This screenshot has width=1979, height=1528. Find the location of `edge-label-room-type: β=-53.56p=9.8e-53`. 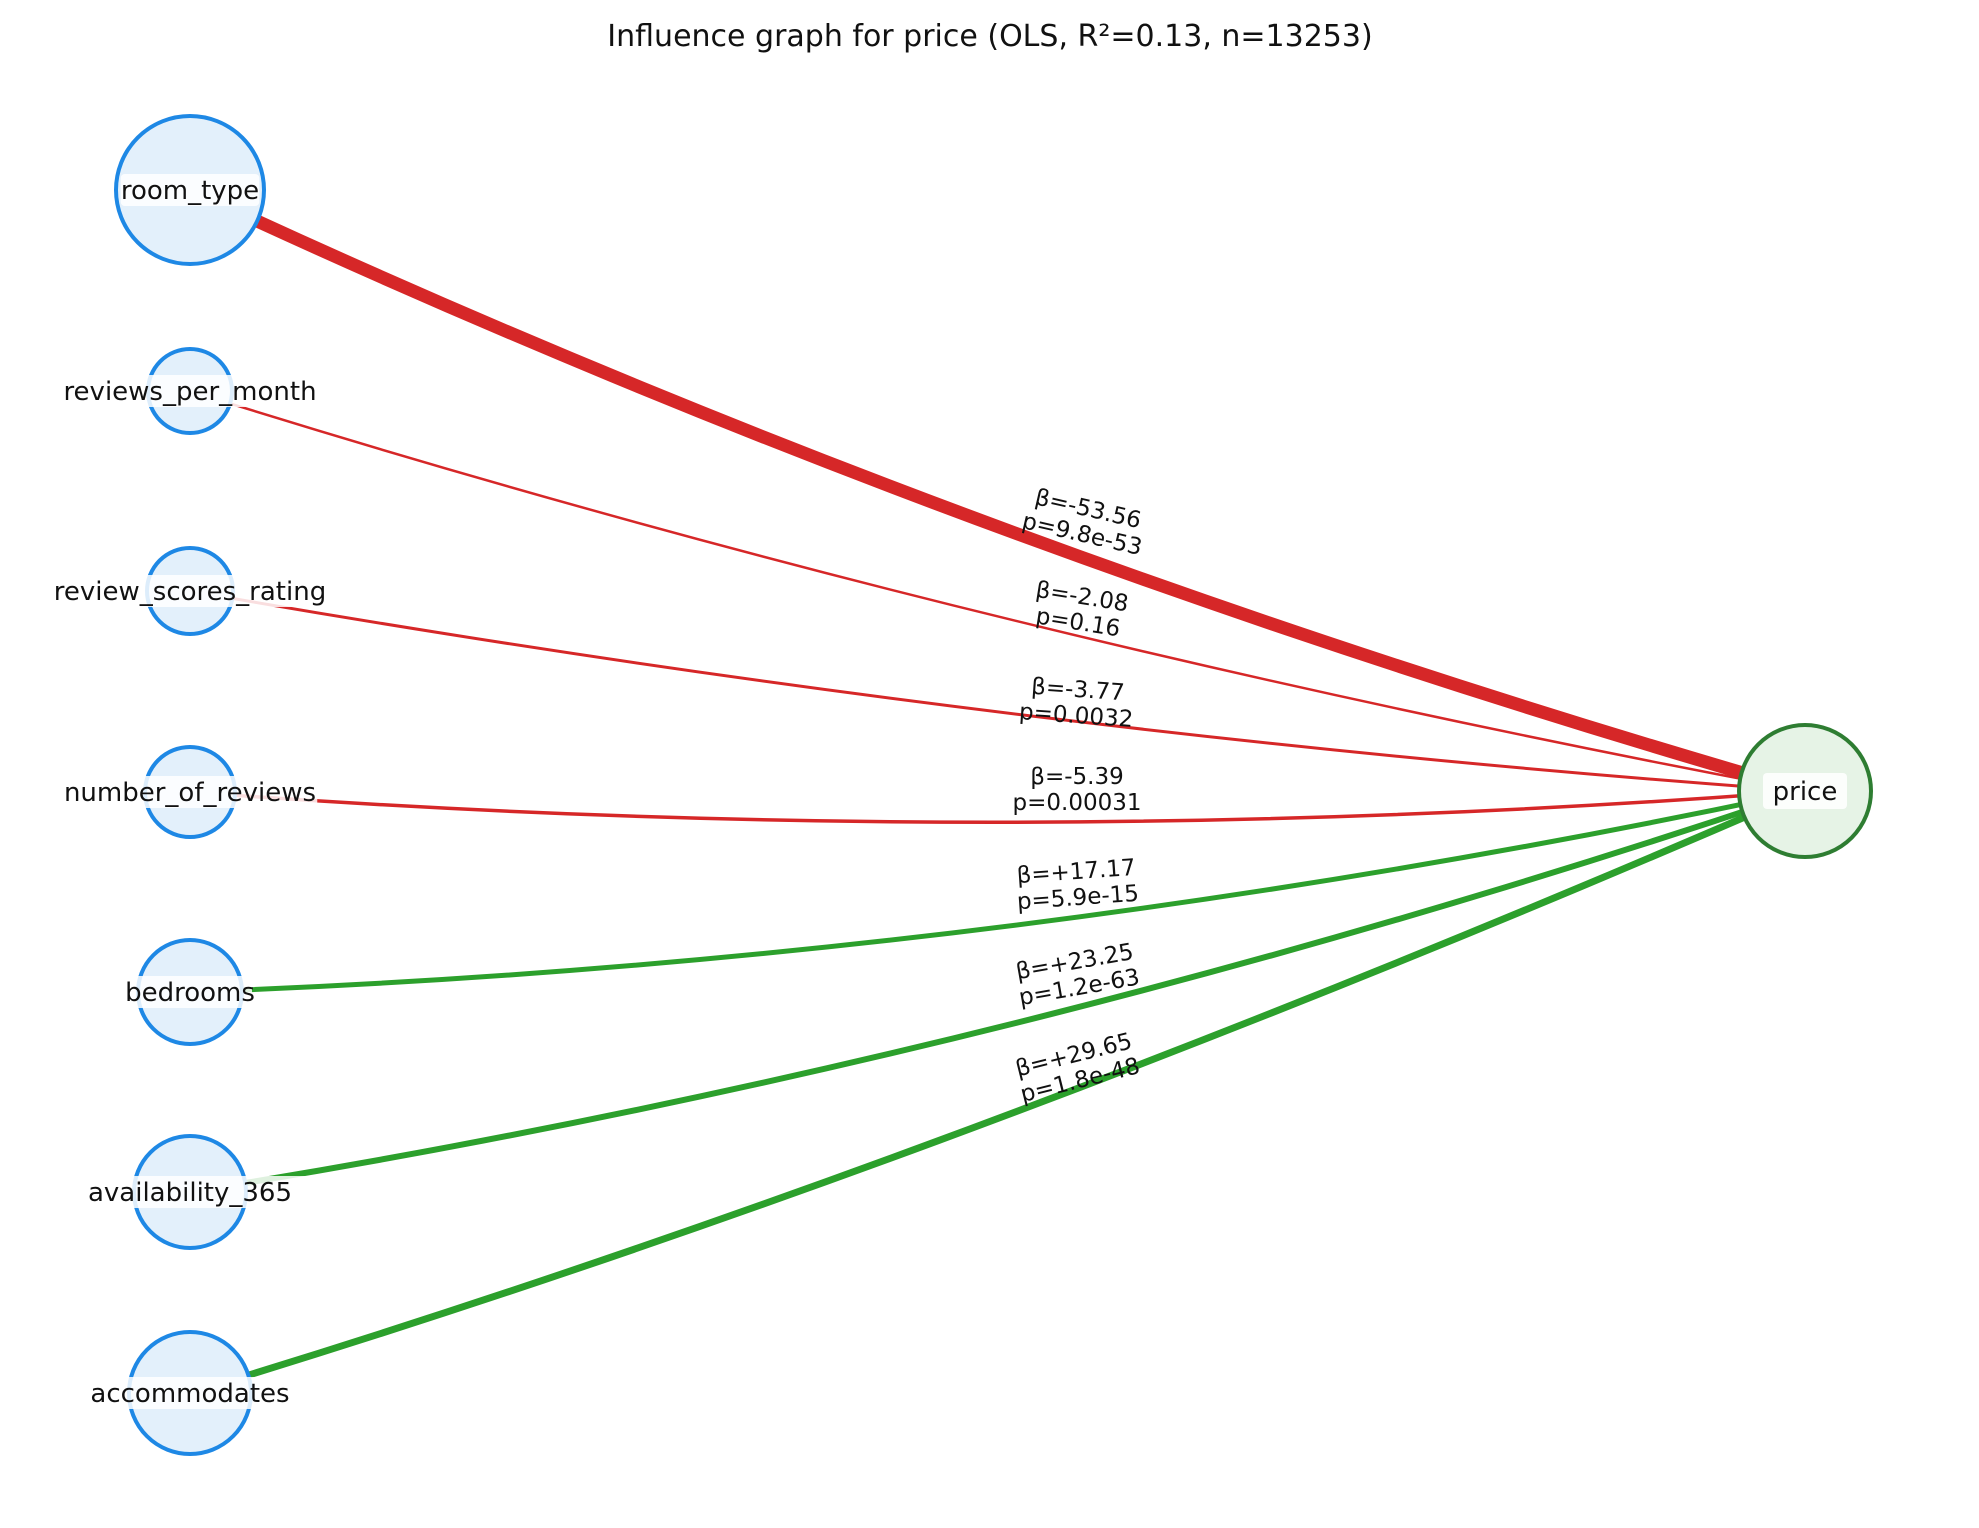

edge-label-room-type: β=-53.56p=9.8e-53 is located at coordinates (1082, 523).